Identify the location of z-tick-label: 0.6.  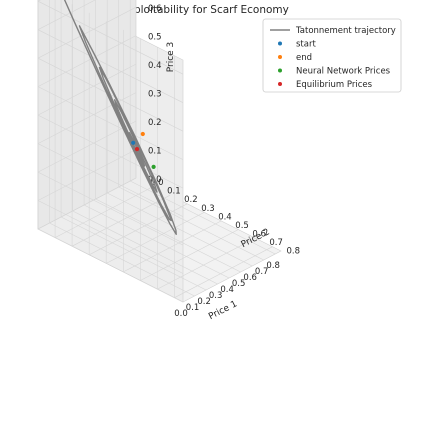
(155, 9).